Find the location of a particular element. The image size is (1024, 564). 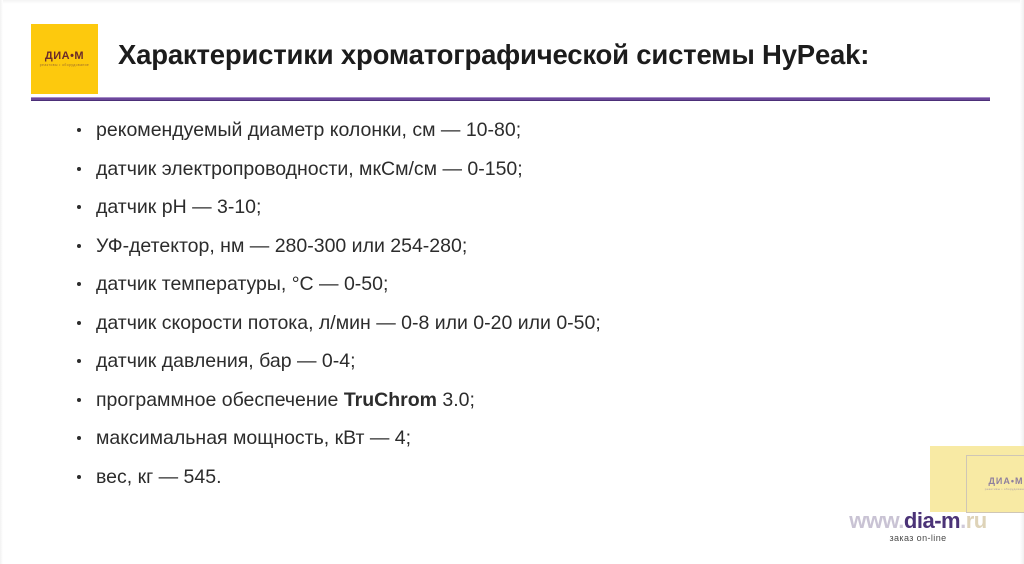

list-item: датчик давления, бар — 0-4; is located at coordinates (522, 361).